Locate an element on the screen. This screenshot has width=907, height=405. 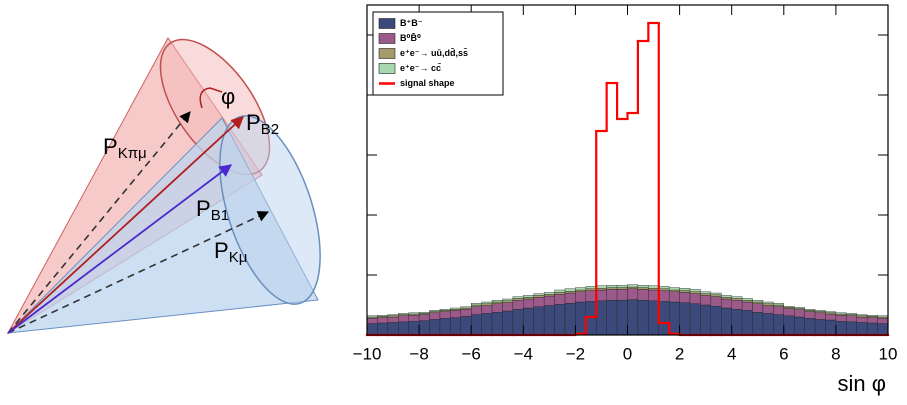
x-tick-label: 10 is located at coordinates (888, 353).